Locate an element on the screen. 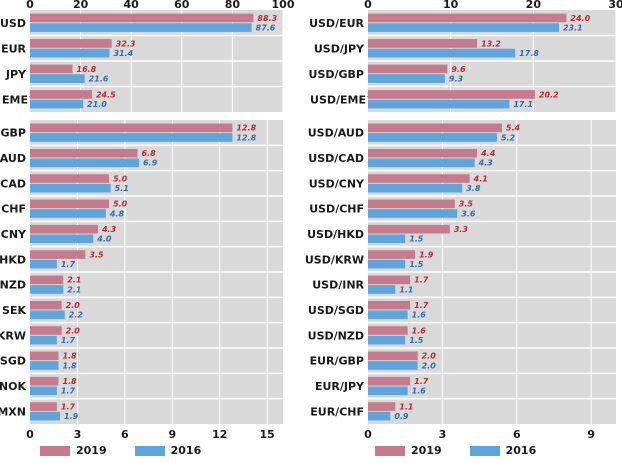 This screenshot has height=463, width=622. category-label: MXN is located at coordinates (13, 411).